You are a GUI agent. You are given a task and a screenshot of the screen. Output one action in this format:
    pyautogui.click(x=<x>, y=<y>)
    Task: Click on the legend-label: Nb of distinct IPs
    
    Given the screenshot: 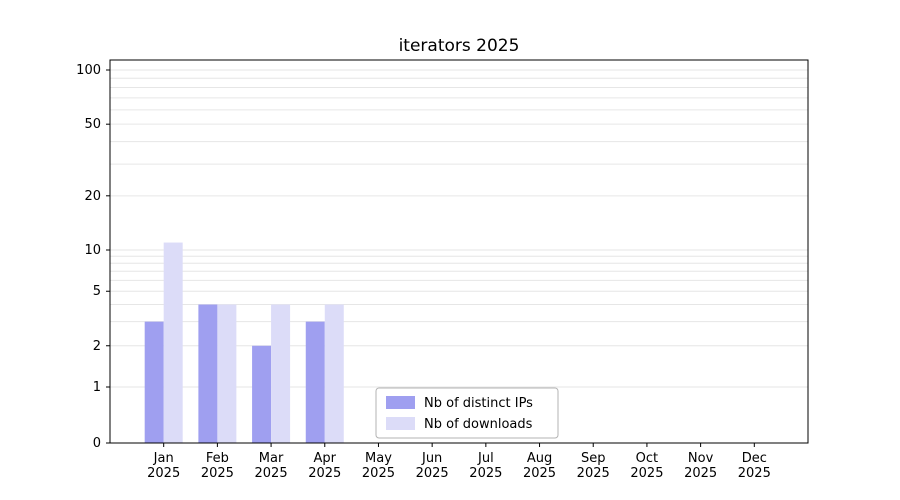 What is the action you would take?
    pyautogui.click(x=478, y=403)
    